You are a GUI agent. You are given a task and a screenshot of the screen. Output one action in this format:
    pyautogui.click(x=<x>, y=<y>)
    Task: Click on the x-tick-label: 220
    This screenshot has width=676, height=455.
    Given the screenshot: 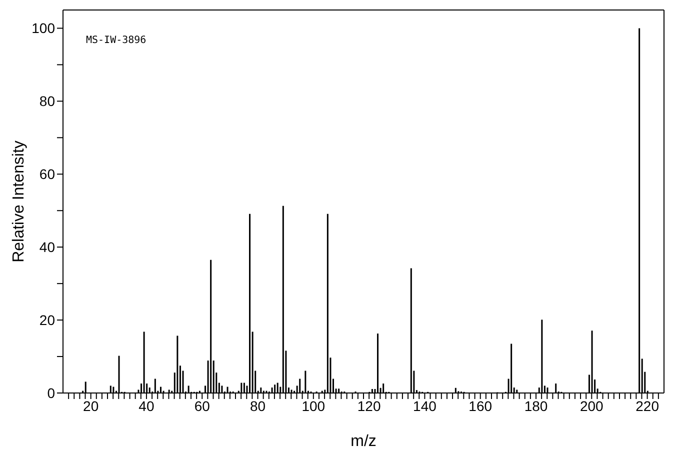 What is the action you would take?
    pyautogui.click(x=648, y=406)
    